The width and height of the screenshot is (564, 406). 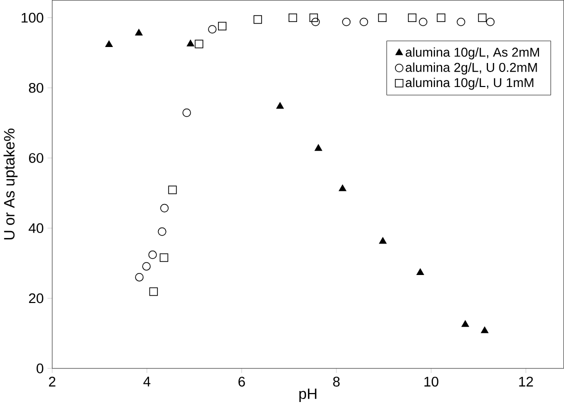 What do you see at coordinates (36, 228) in the screenshot?
I see `y-tick-label: 40` at bounding box center [36, 228].